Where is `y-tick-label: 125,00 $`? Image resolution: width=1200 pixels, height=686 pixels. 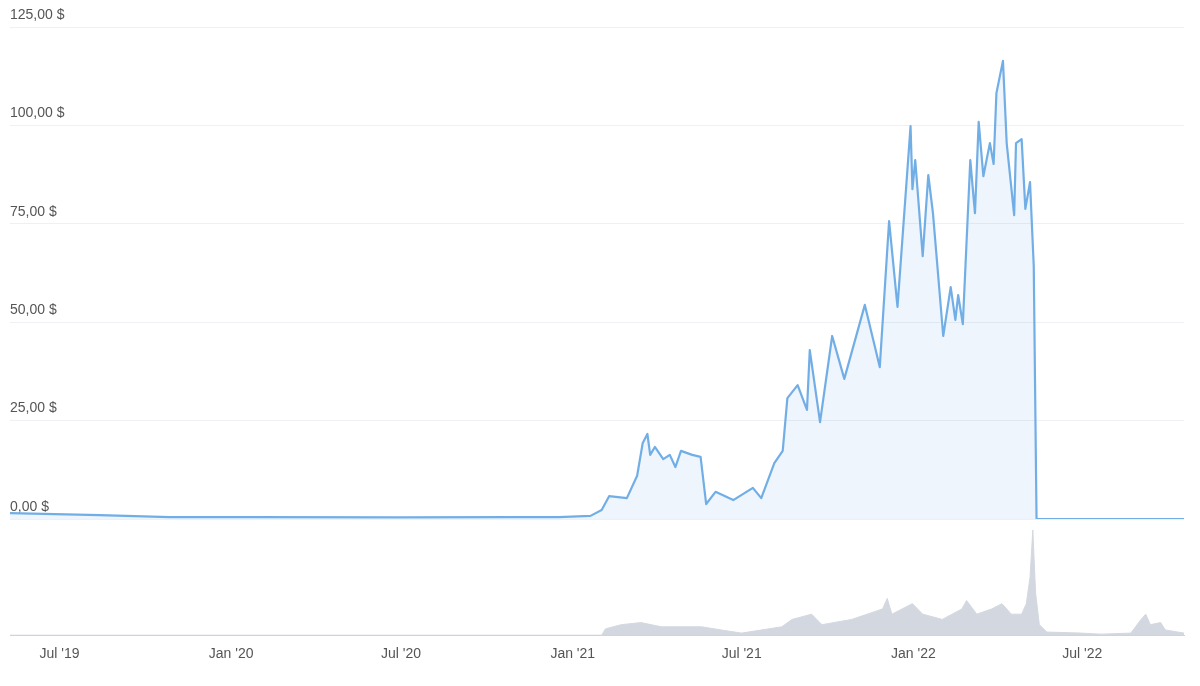 y-tick-label: 125,00 $ is located at coordinates (37, 13).